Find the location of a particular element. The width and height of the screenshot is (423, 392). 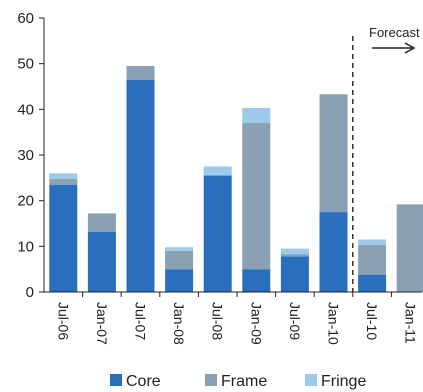

legend: Core Frame Fringe is located at coordinates (238, 381).